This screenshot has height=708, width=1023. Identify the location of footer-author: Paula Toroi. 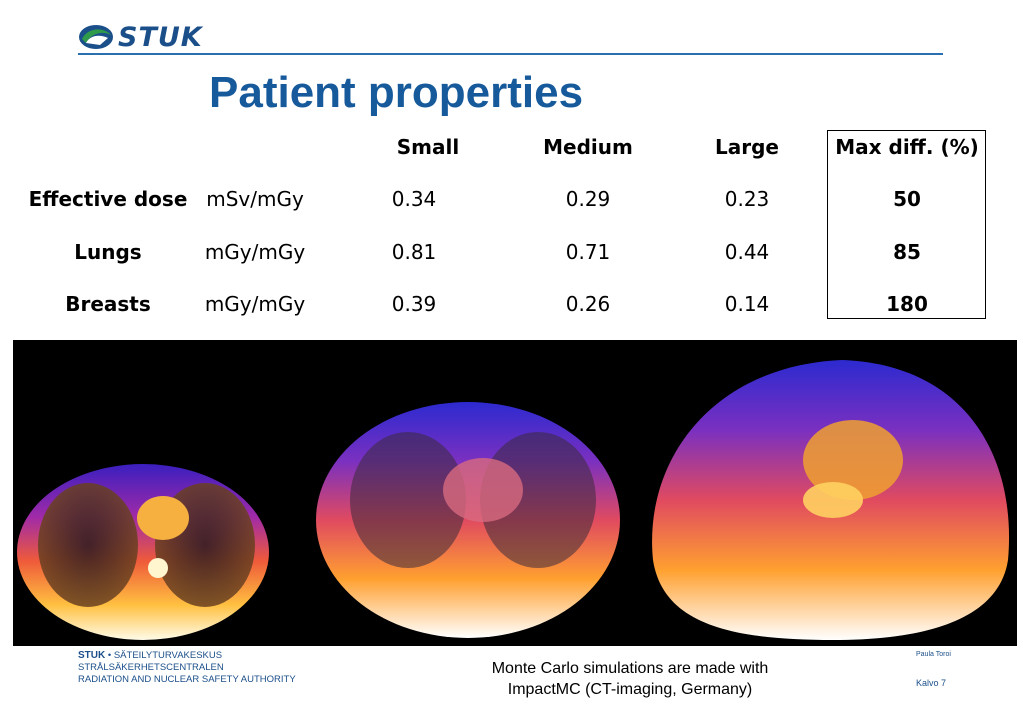
(933, 654).